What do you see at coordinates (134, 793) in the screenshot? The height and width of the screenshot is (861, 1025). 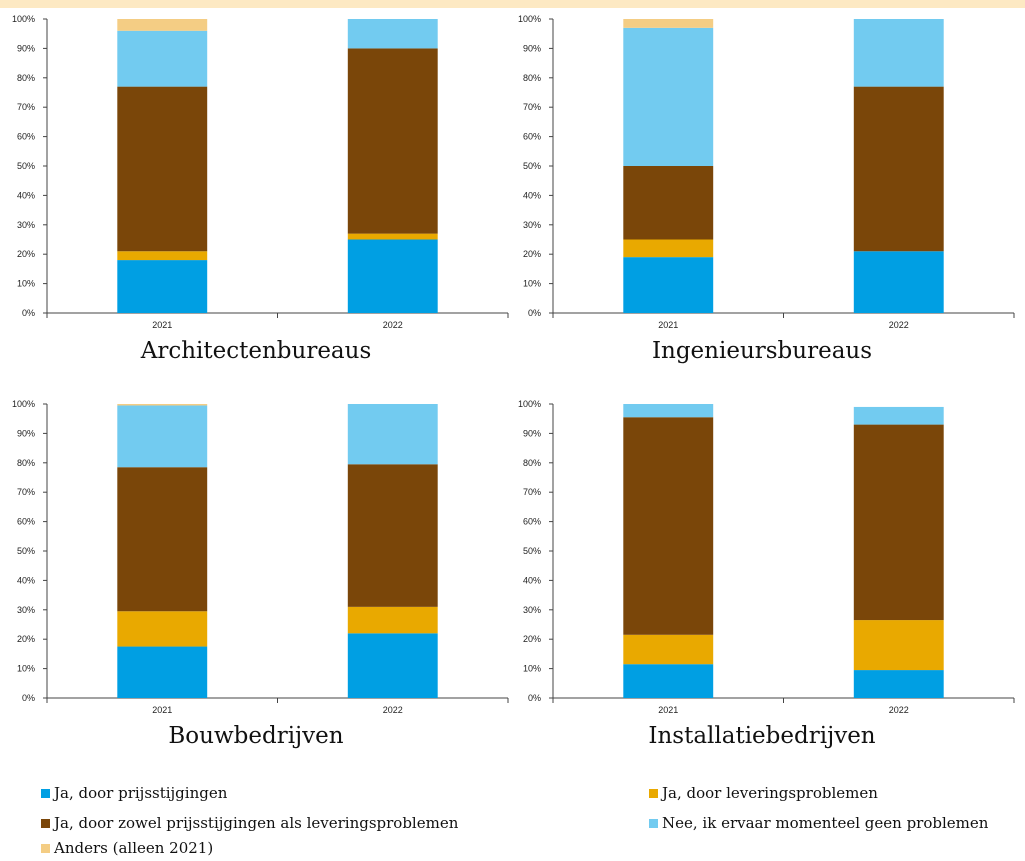 I see `legend-item: Ja, door prijsstijgingen` at bounding box center [134, 793].